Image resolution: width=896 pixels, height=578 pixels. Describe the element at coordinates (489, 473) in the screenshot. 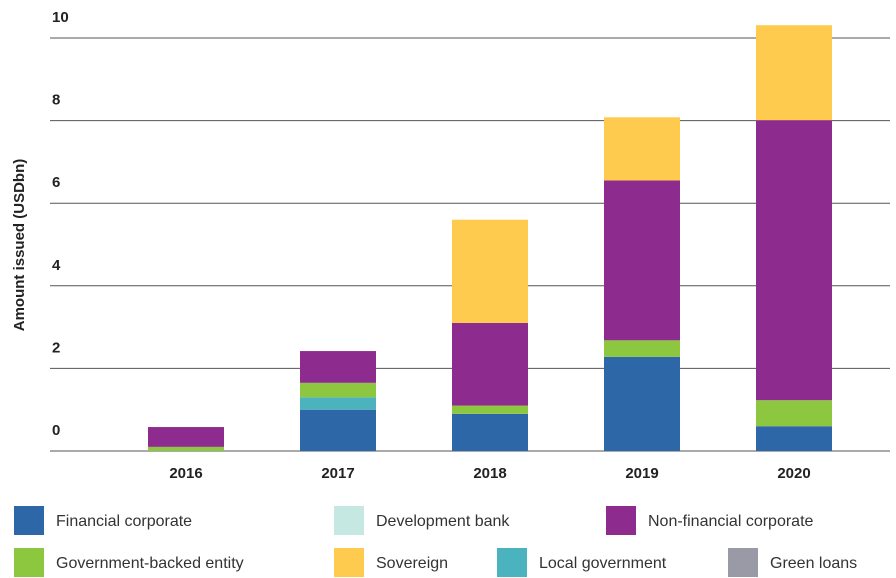

I see `x-tick-label: 2018` at that location.